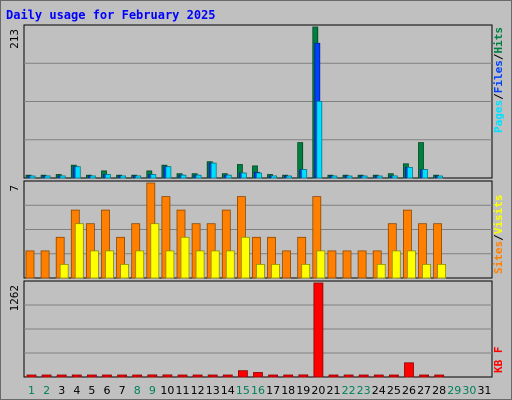 This screenshot has height=400, width=512. I want to click on day-label-27: 27, so click(424, 390).